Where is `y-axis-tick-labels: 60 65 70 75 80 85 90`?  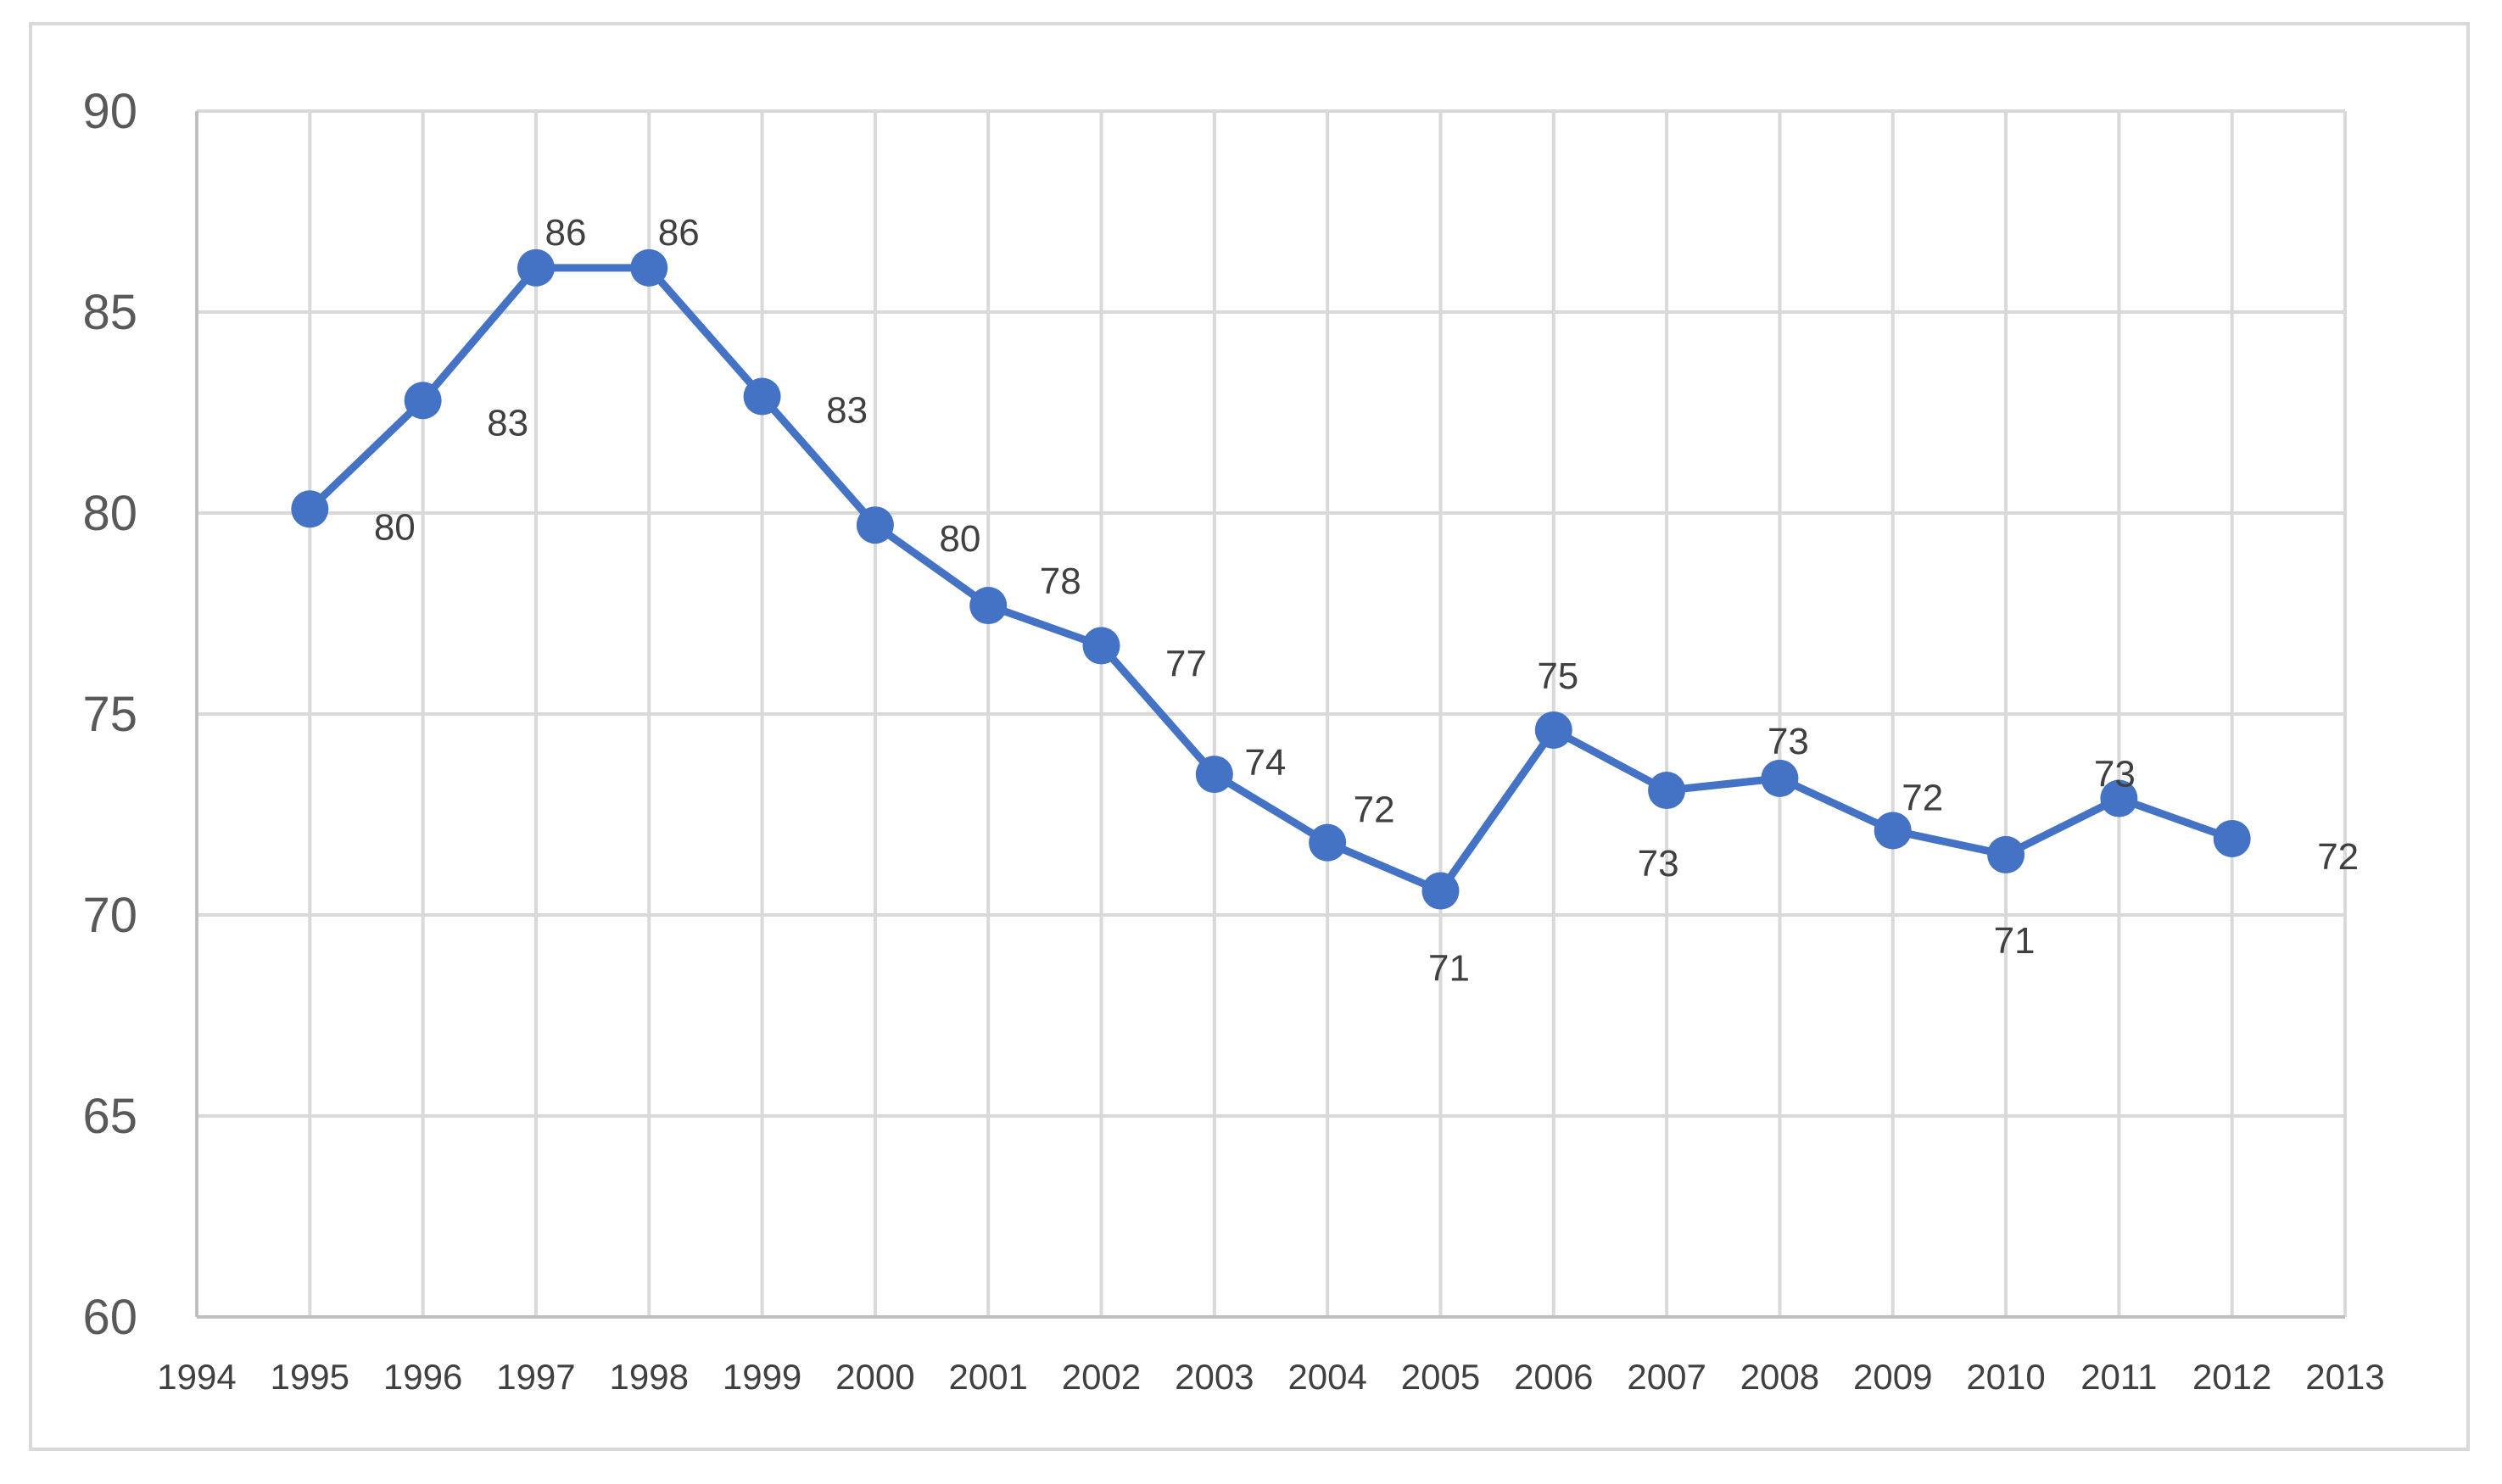
y-axis-tick-labels: 60 65 70 75 80 85 90 is located at coordinates (109, 714).